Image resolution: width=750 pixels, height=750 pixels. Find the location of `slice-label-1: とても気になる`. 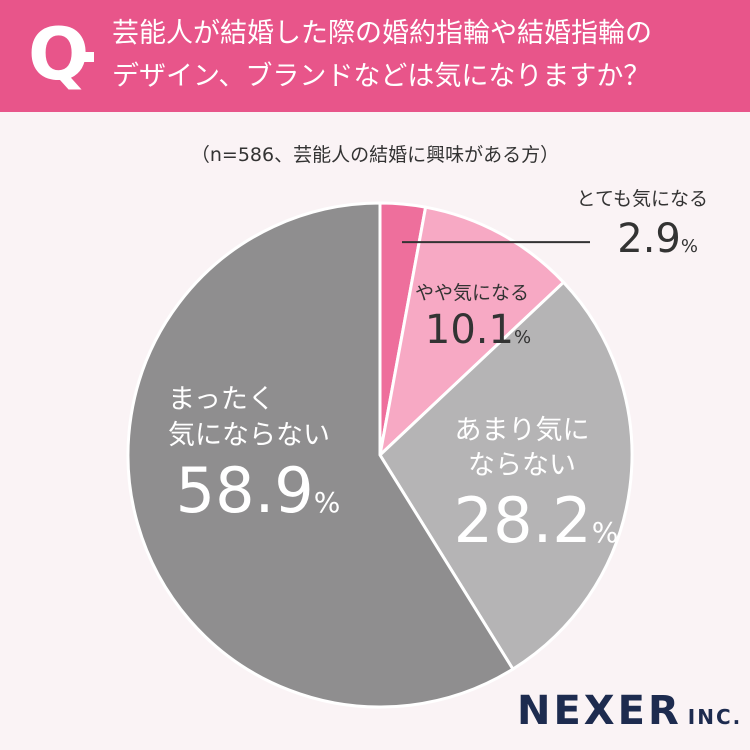

slice-label-1: とても気になる is located at coordinates (642, 199).